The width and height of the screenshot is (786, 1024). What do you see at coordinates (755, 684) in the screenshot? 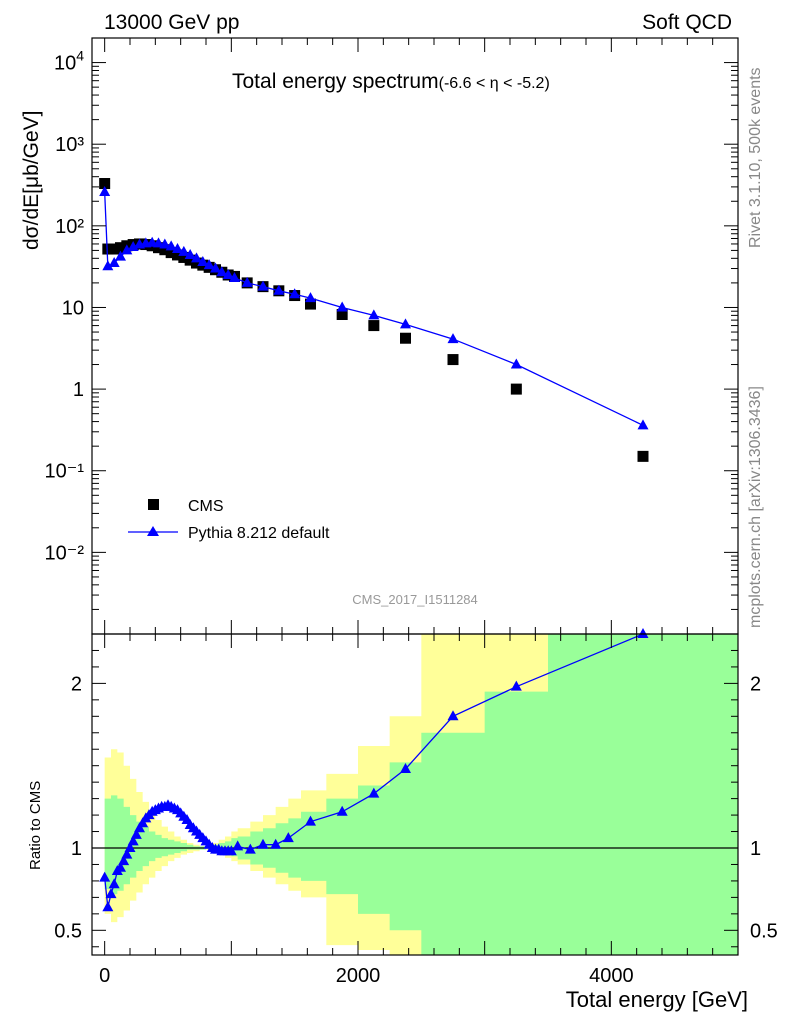
I see `ratio-ytick-label-right: 2` at bounding box center [755, 684].